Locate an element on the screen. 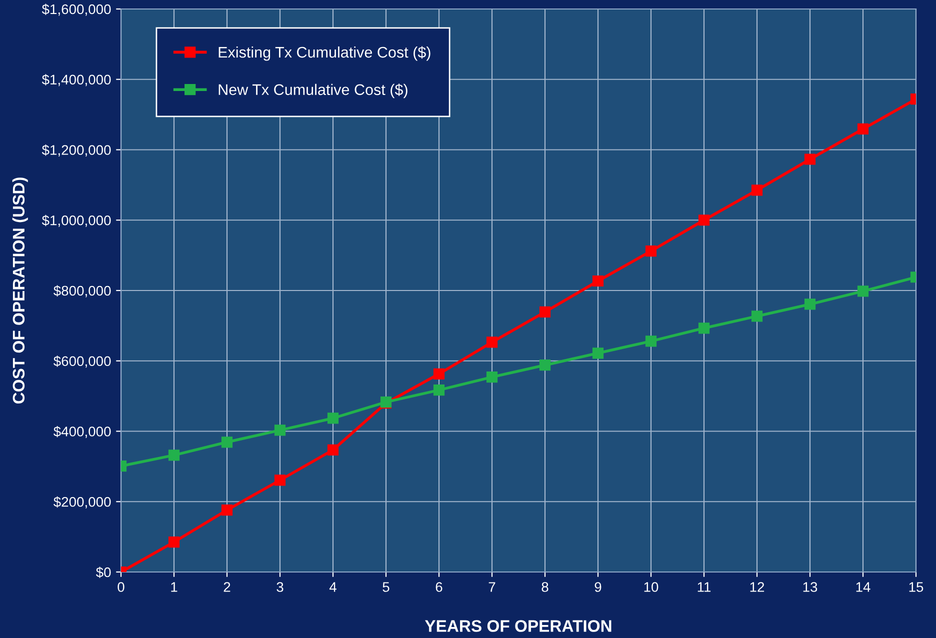  legend-label: New Tx Cumulative Cost ($) is located at coordinates (313, 91).